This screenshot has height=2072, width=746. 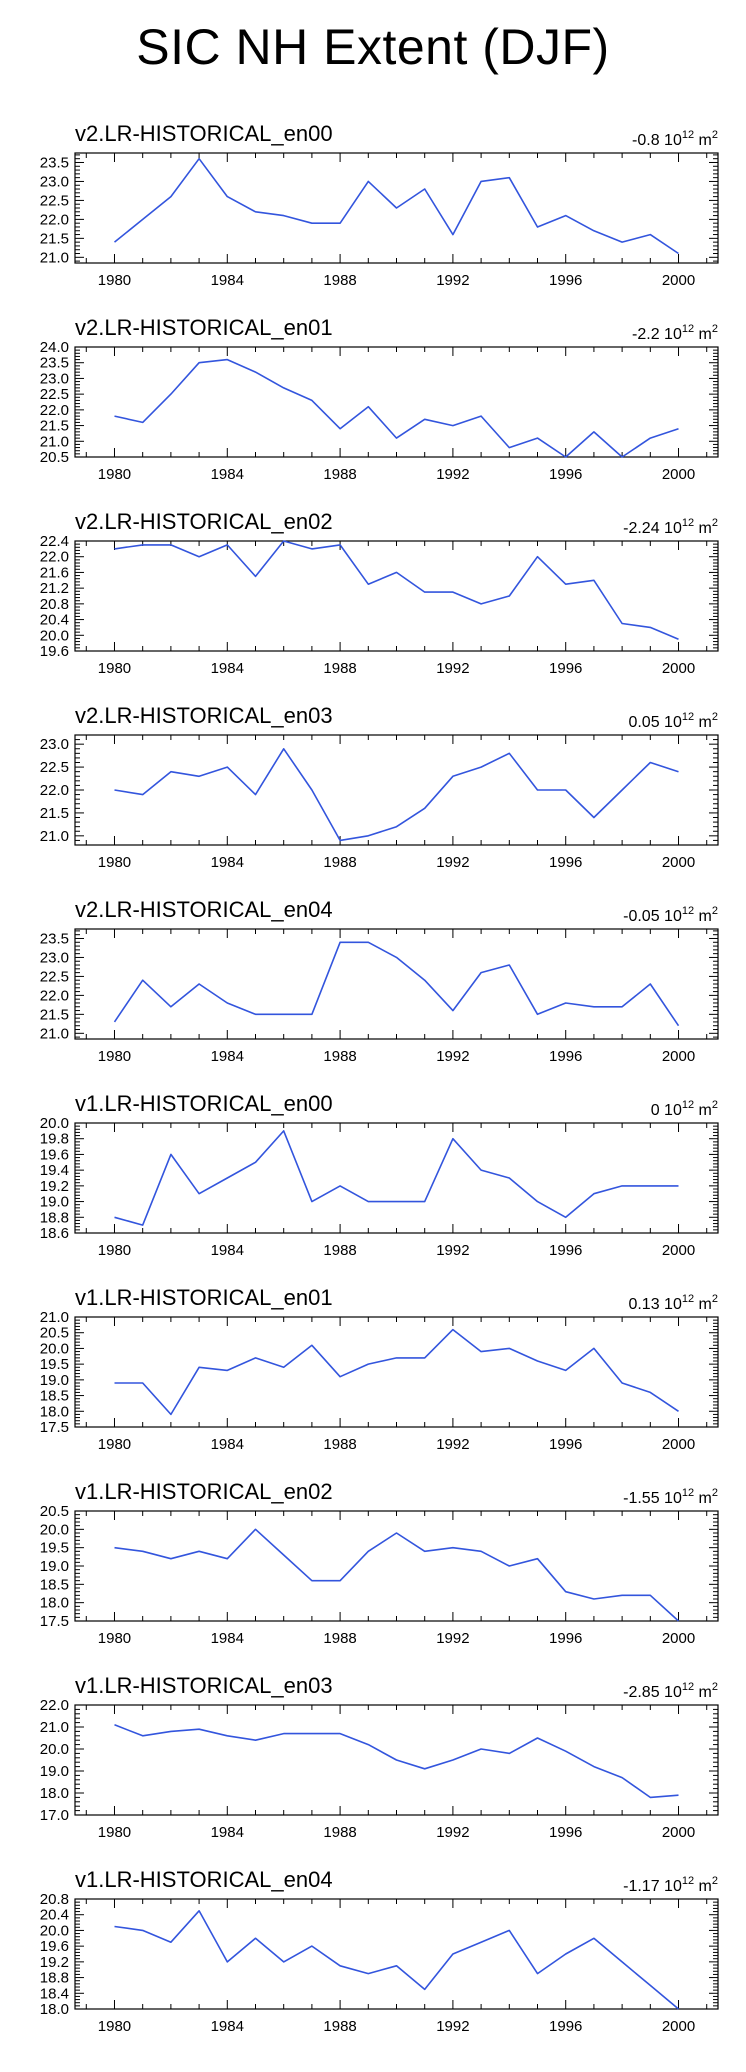 I want to click on panel-title: v2.LR-HISTORICAL_en04, so click(x=204, y=909).